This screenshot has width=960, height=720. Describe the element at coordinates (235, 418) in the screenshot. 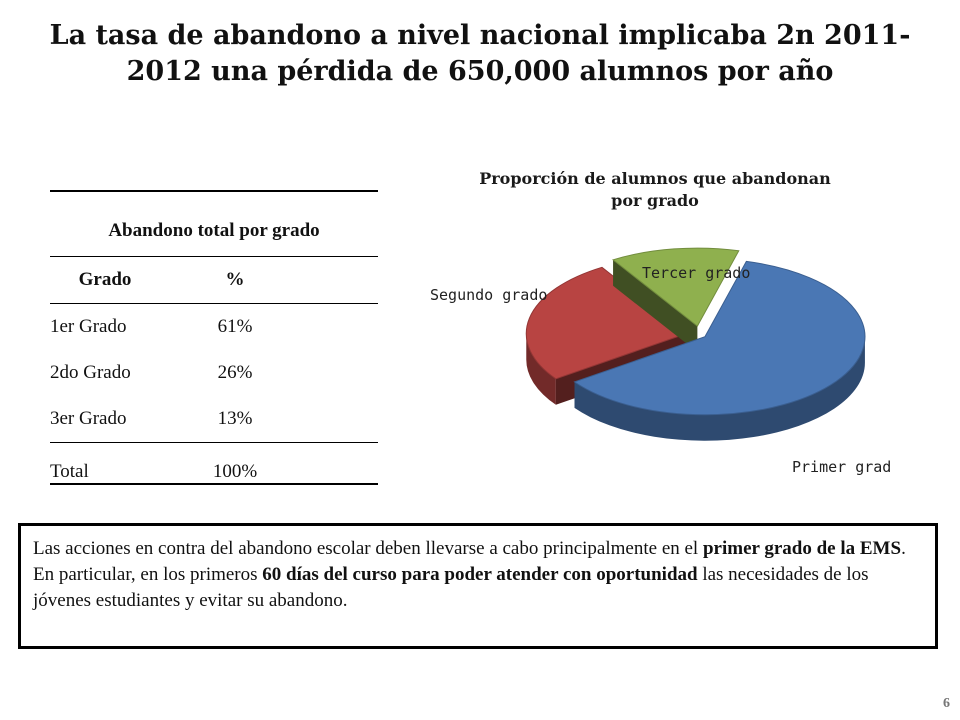

I see `row-value: 13%` at that location.